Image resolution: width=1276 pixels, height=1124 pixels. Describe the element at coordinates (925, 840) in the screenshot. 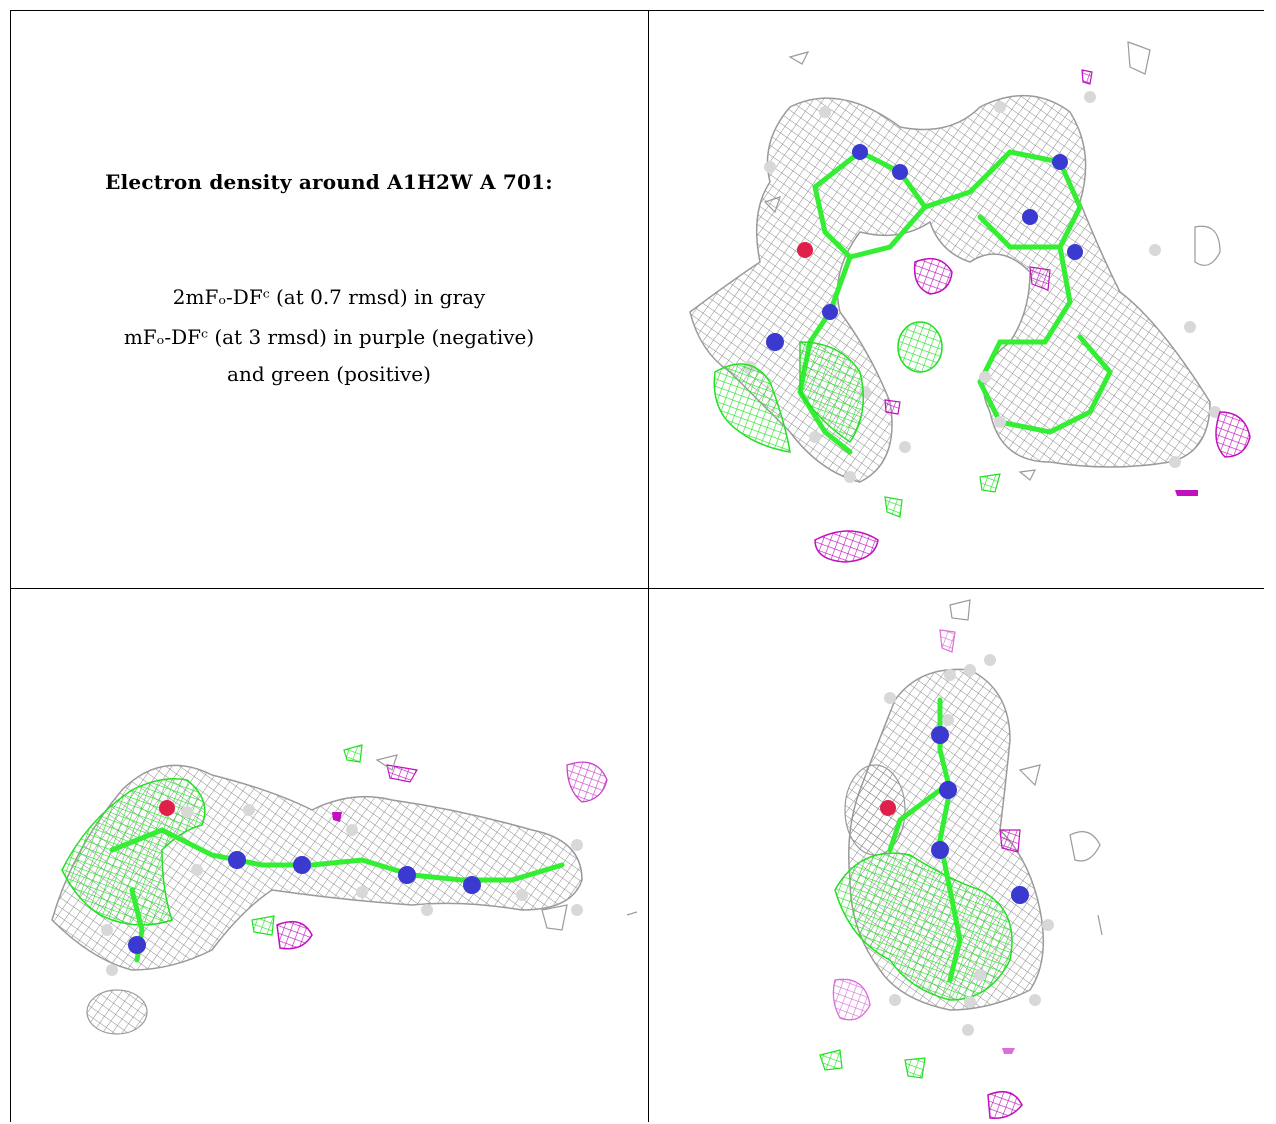

I see `ligand-bonds` at that location.